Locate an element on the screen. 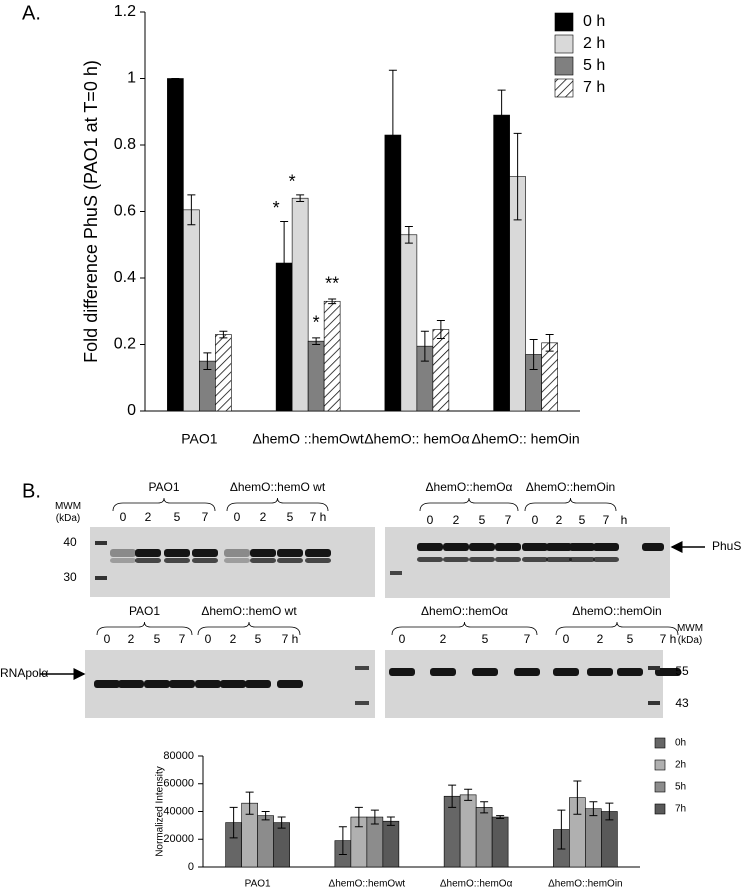  lane-label: h is located at coordinates (624, 520).